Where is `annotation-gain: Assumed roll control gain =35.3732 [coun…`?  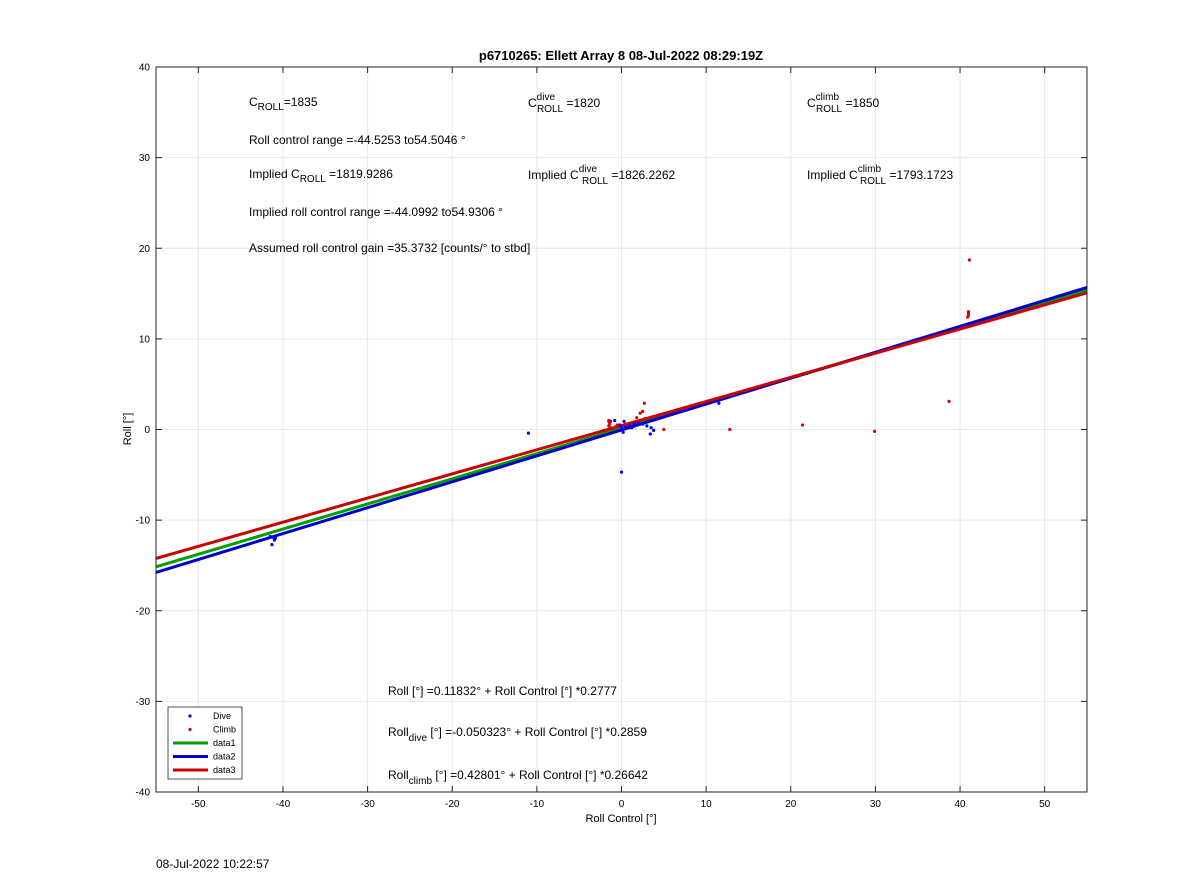 annotation-gain: Assumed roll control gain =35.3732 [coun… is located at coordinates (389, 248).